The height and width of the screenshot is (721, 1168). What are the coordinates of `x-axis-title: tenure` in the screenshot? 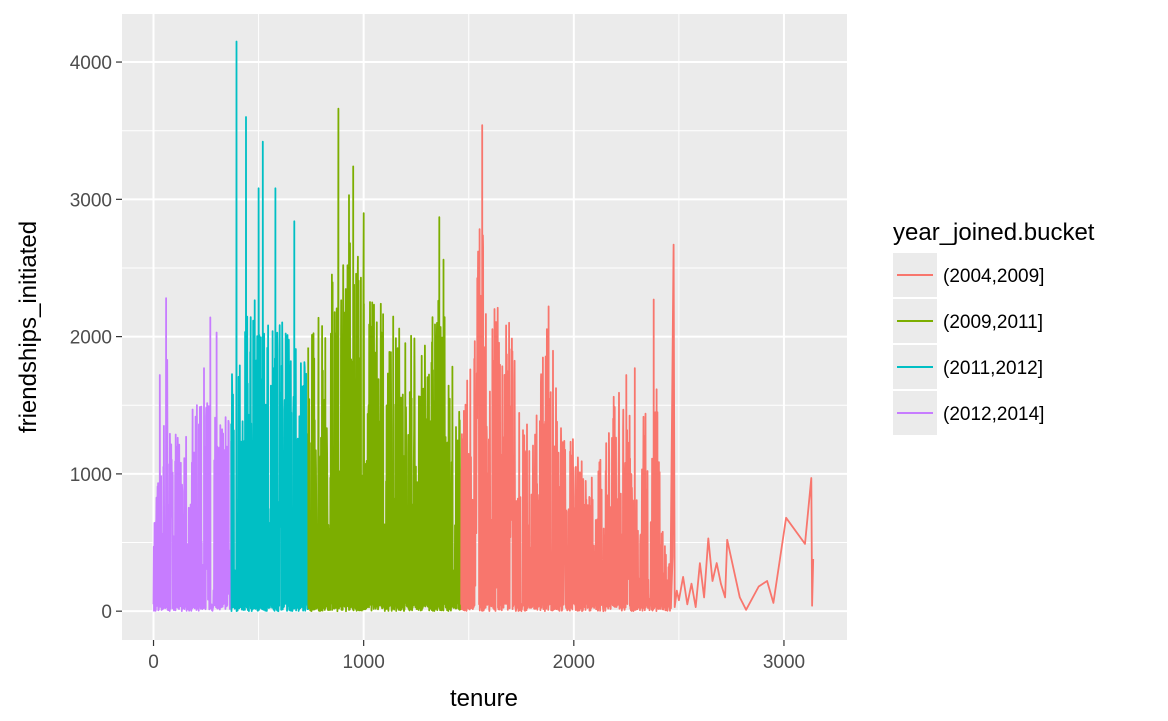 It's located at (484, 698).